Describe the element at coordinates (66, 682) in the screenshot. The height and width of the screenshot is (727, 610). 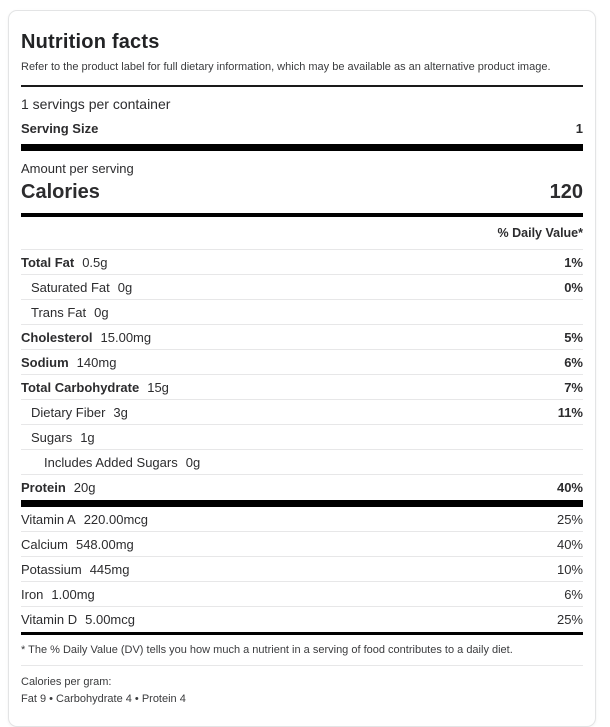
I see `calories-per-gram-label: Calories per gram:` at that location.